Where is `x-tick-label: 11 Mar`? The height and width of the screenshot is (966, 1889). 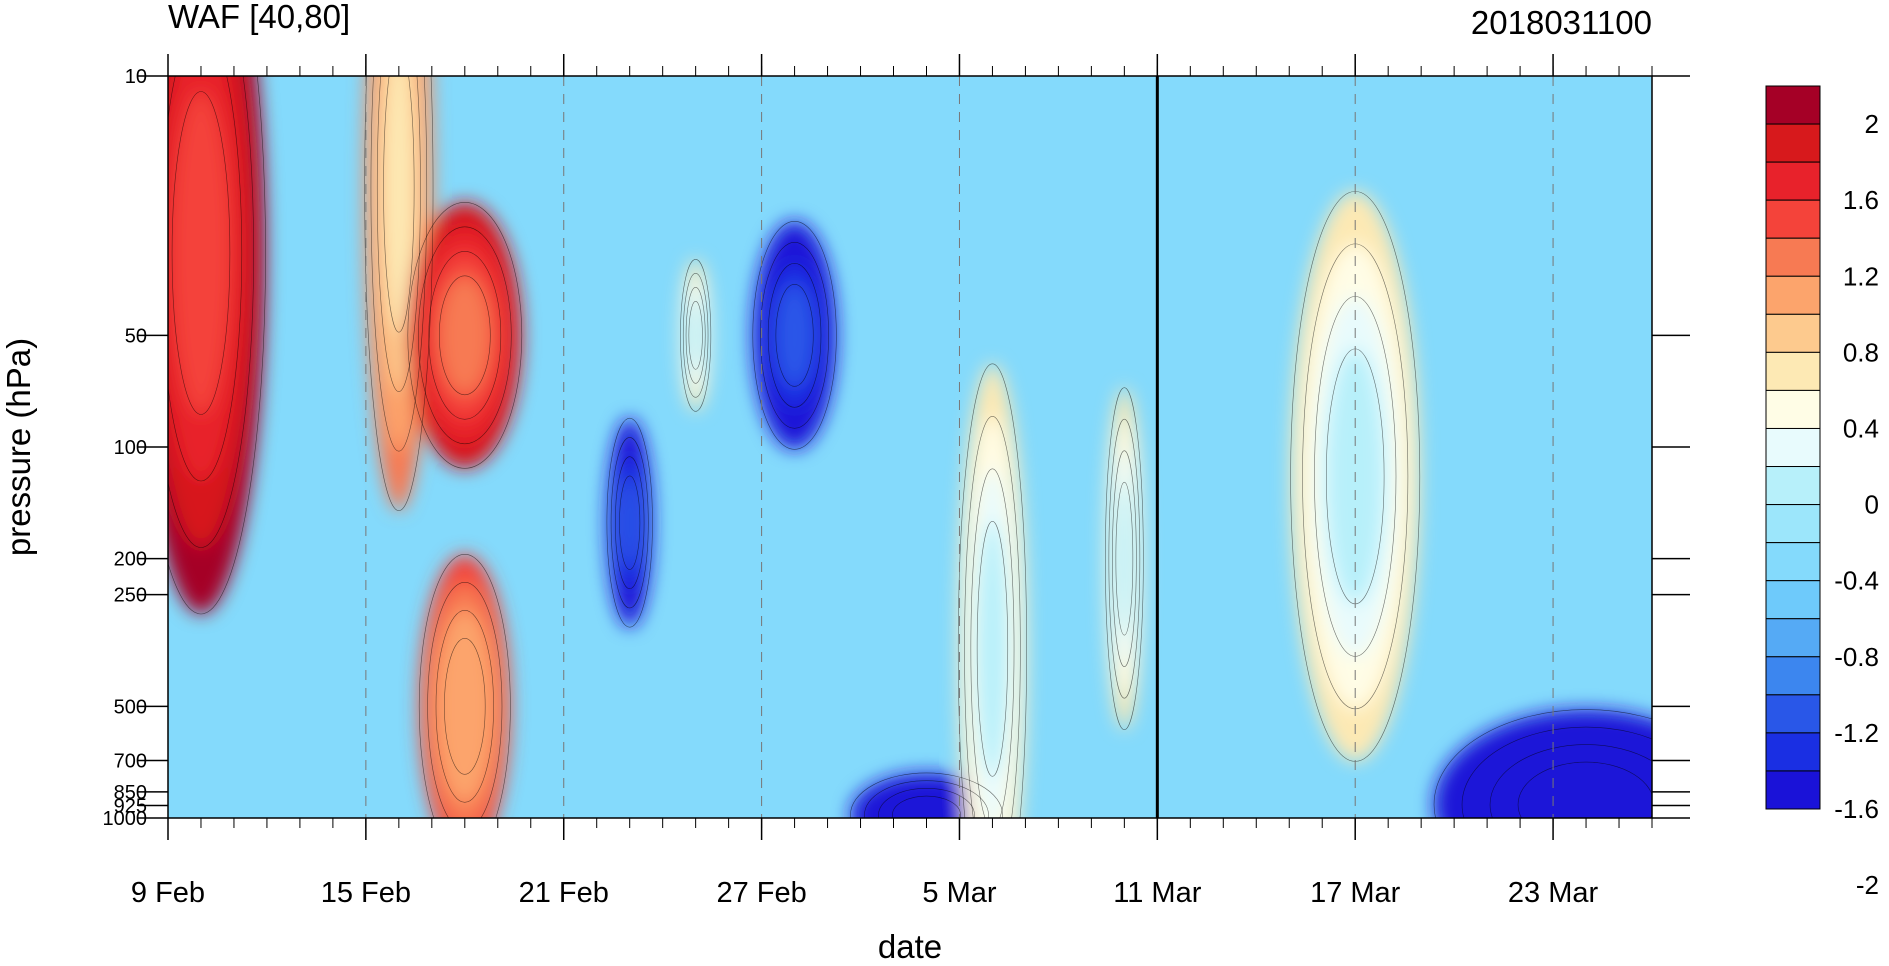 x-tick-label: 11 Mar is located at coordinates (1157, 893).